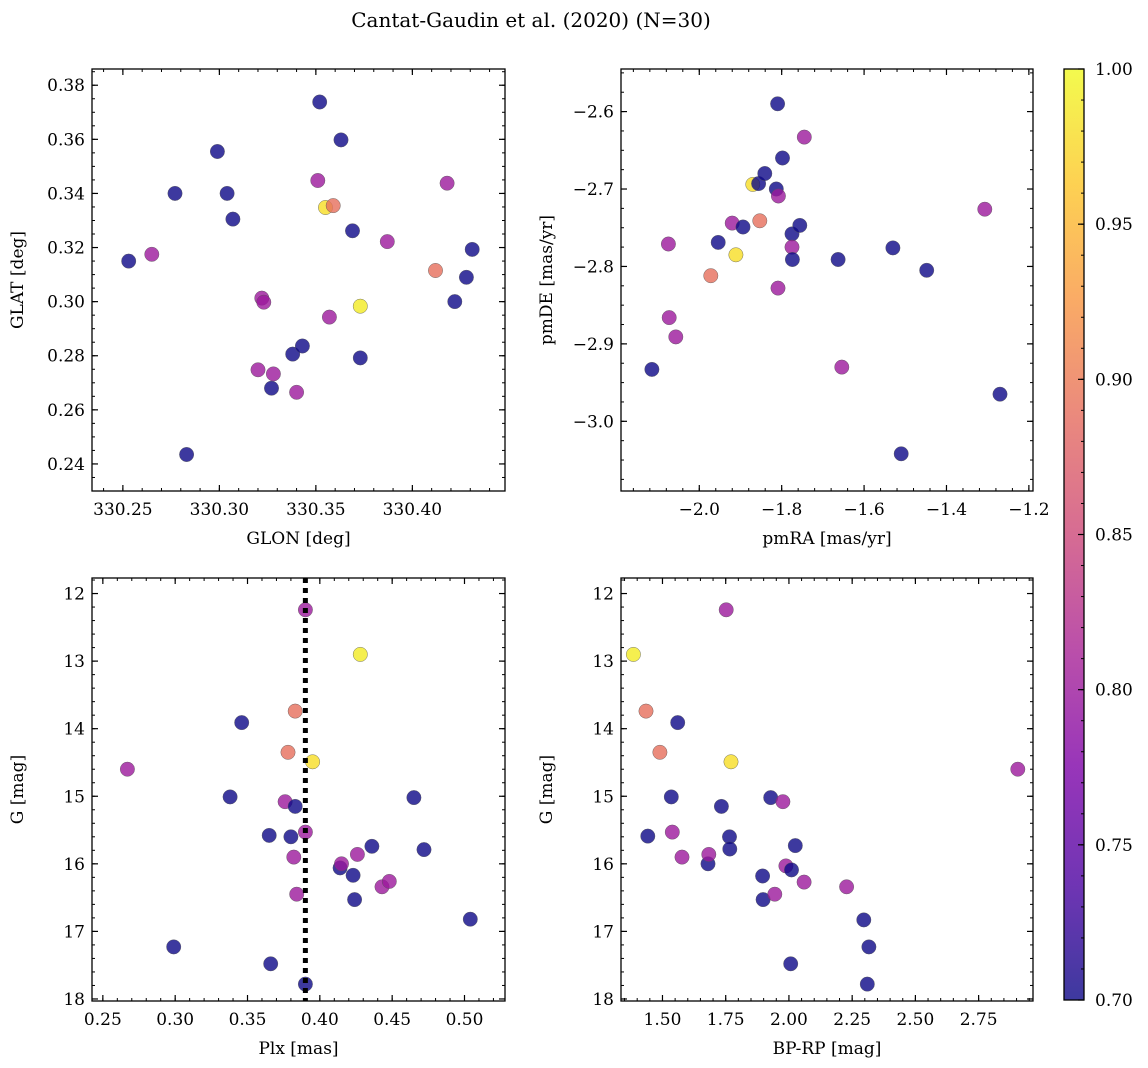 This screenshot has width=1148, height=1068. Describe the element at coordinates (547, 280) in the screenshot. I see `y-axis-label: pmDE [mas/yr]` at that location.